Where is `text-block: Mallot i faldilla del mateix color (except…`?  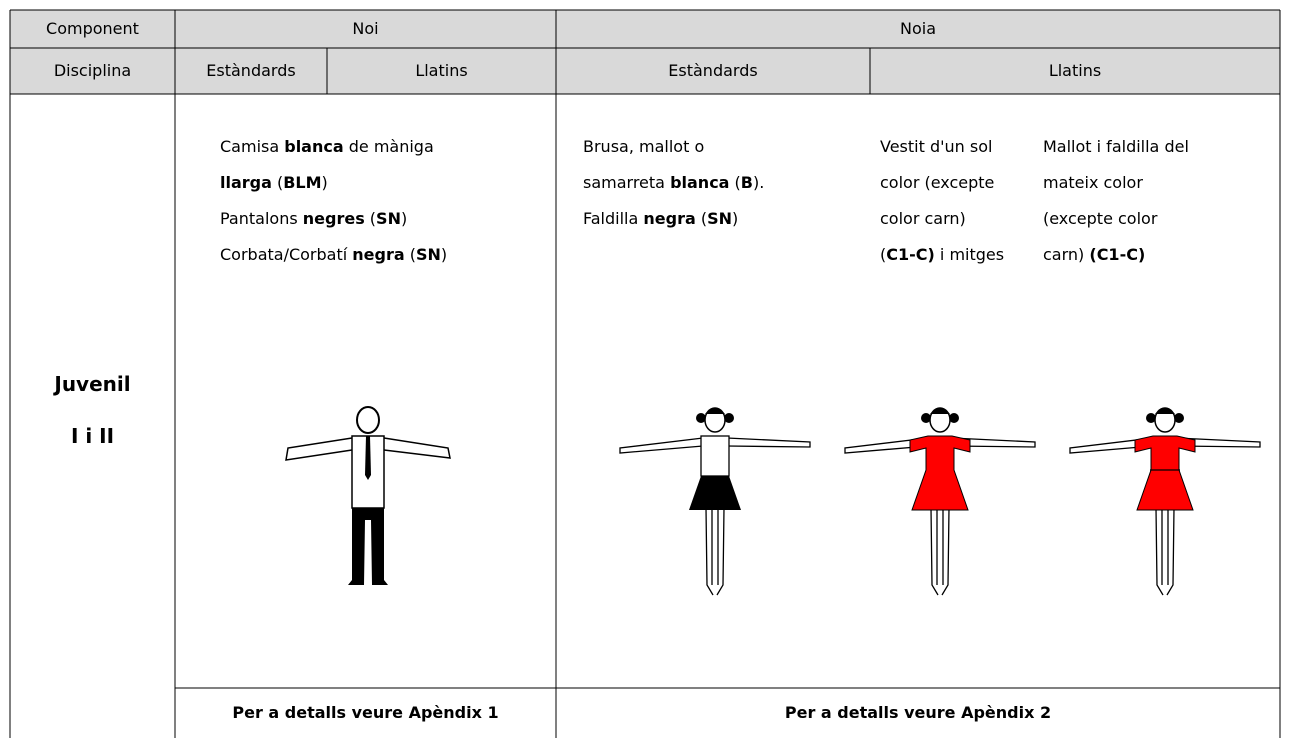
text-block: Mallot i faldilla del mateix color (except… is located at coordinates (1116, 201).